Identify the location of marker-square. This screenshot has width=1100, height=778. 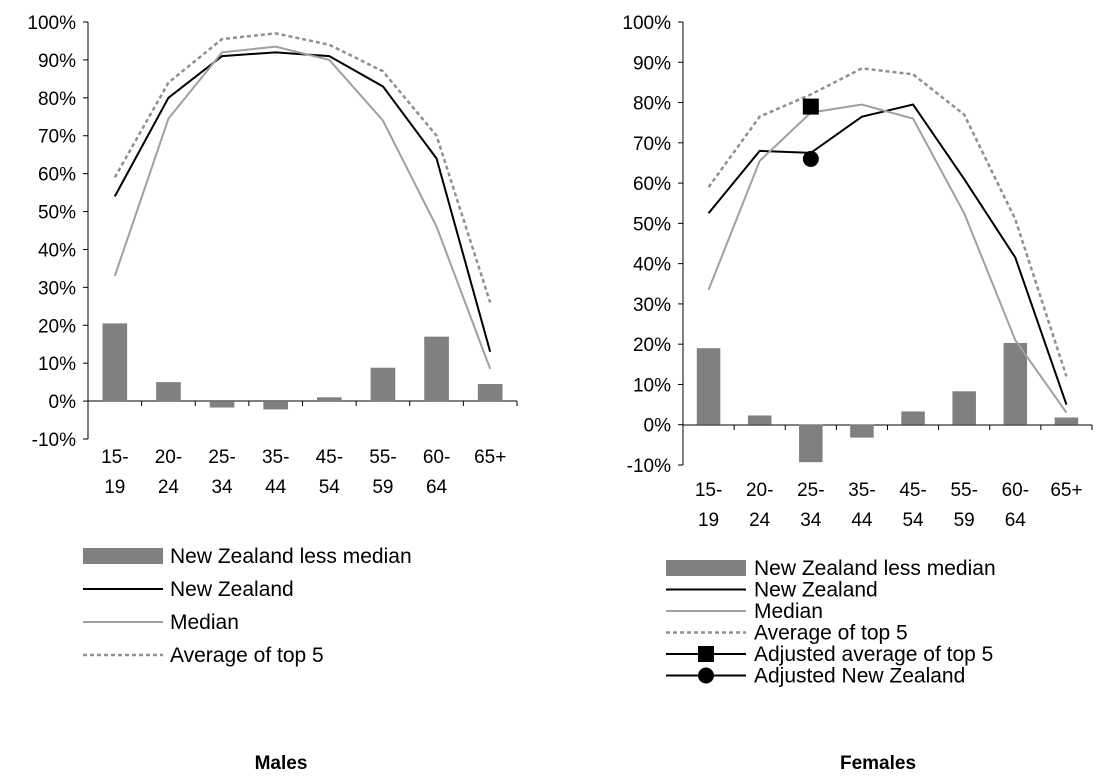
(810, 106).